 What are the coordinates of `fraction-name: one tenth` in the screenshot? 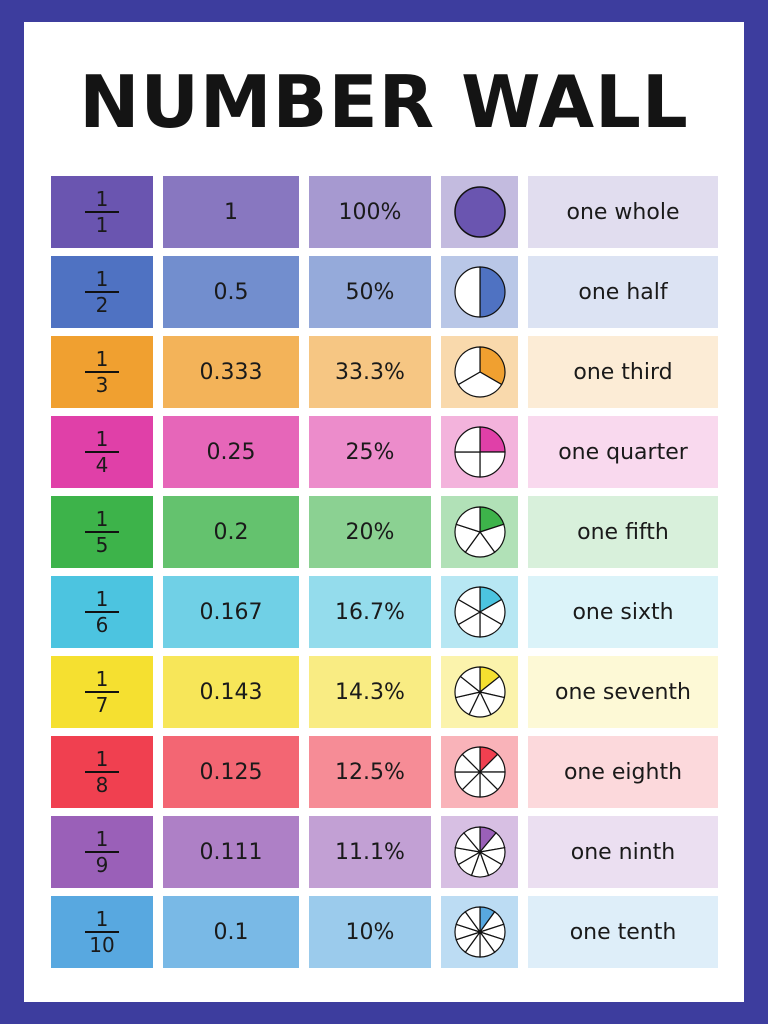 It's located at (623, 932).